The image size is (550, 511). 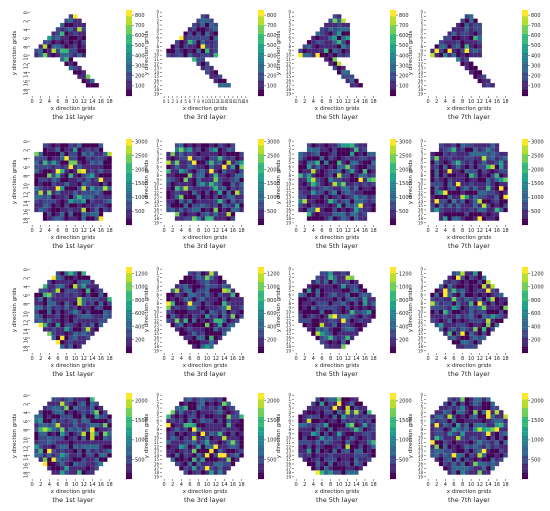 What do you see at coordinates (157, 350) in the screenshot?
I see `y-tick-label: 19` at bounding box center [157, 350].